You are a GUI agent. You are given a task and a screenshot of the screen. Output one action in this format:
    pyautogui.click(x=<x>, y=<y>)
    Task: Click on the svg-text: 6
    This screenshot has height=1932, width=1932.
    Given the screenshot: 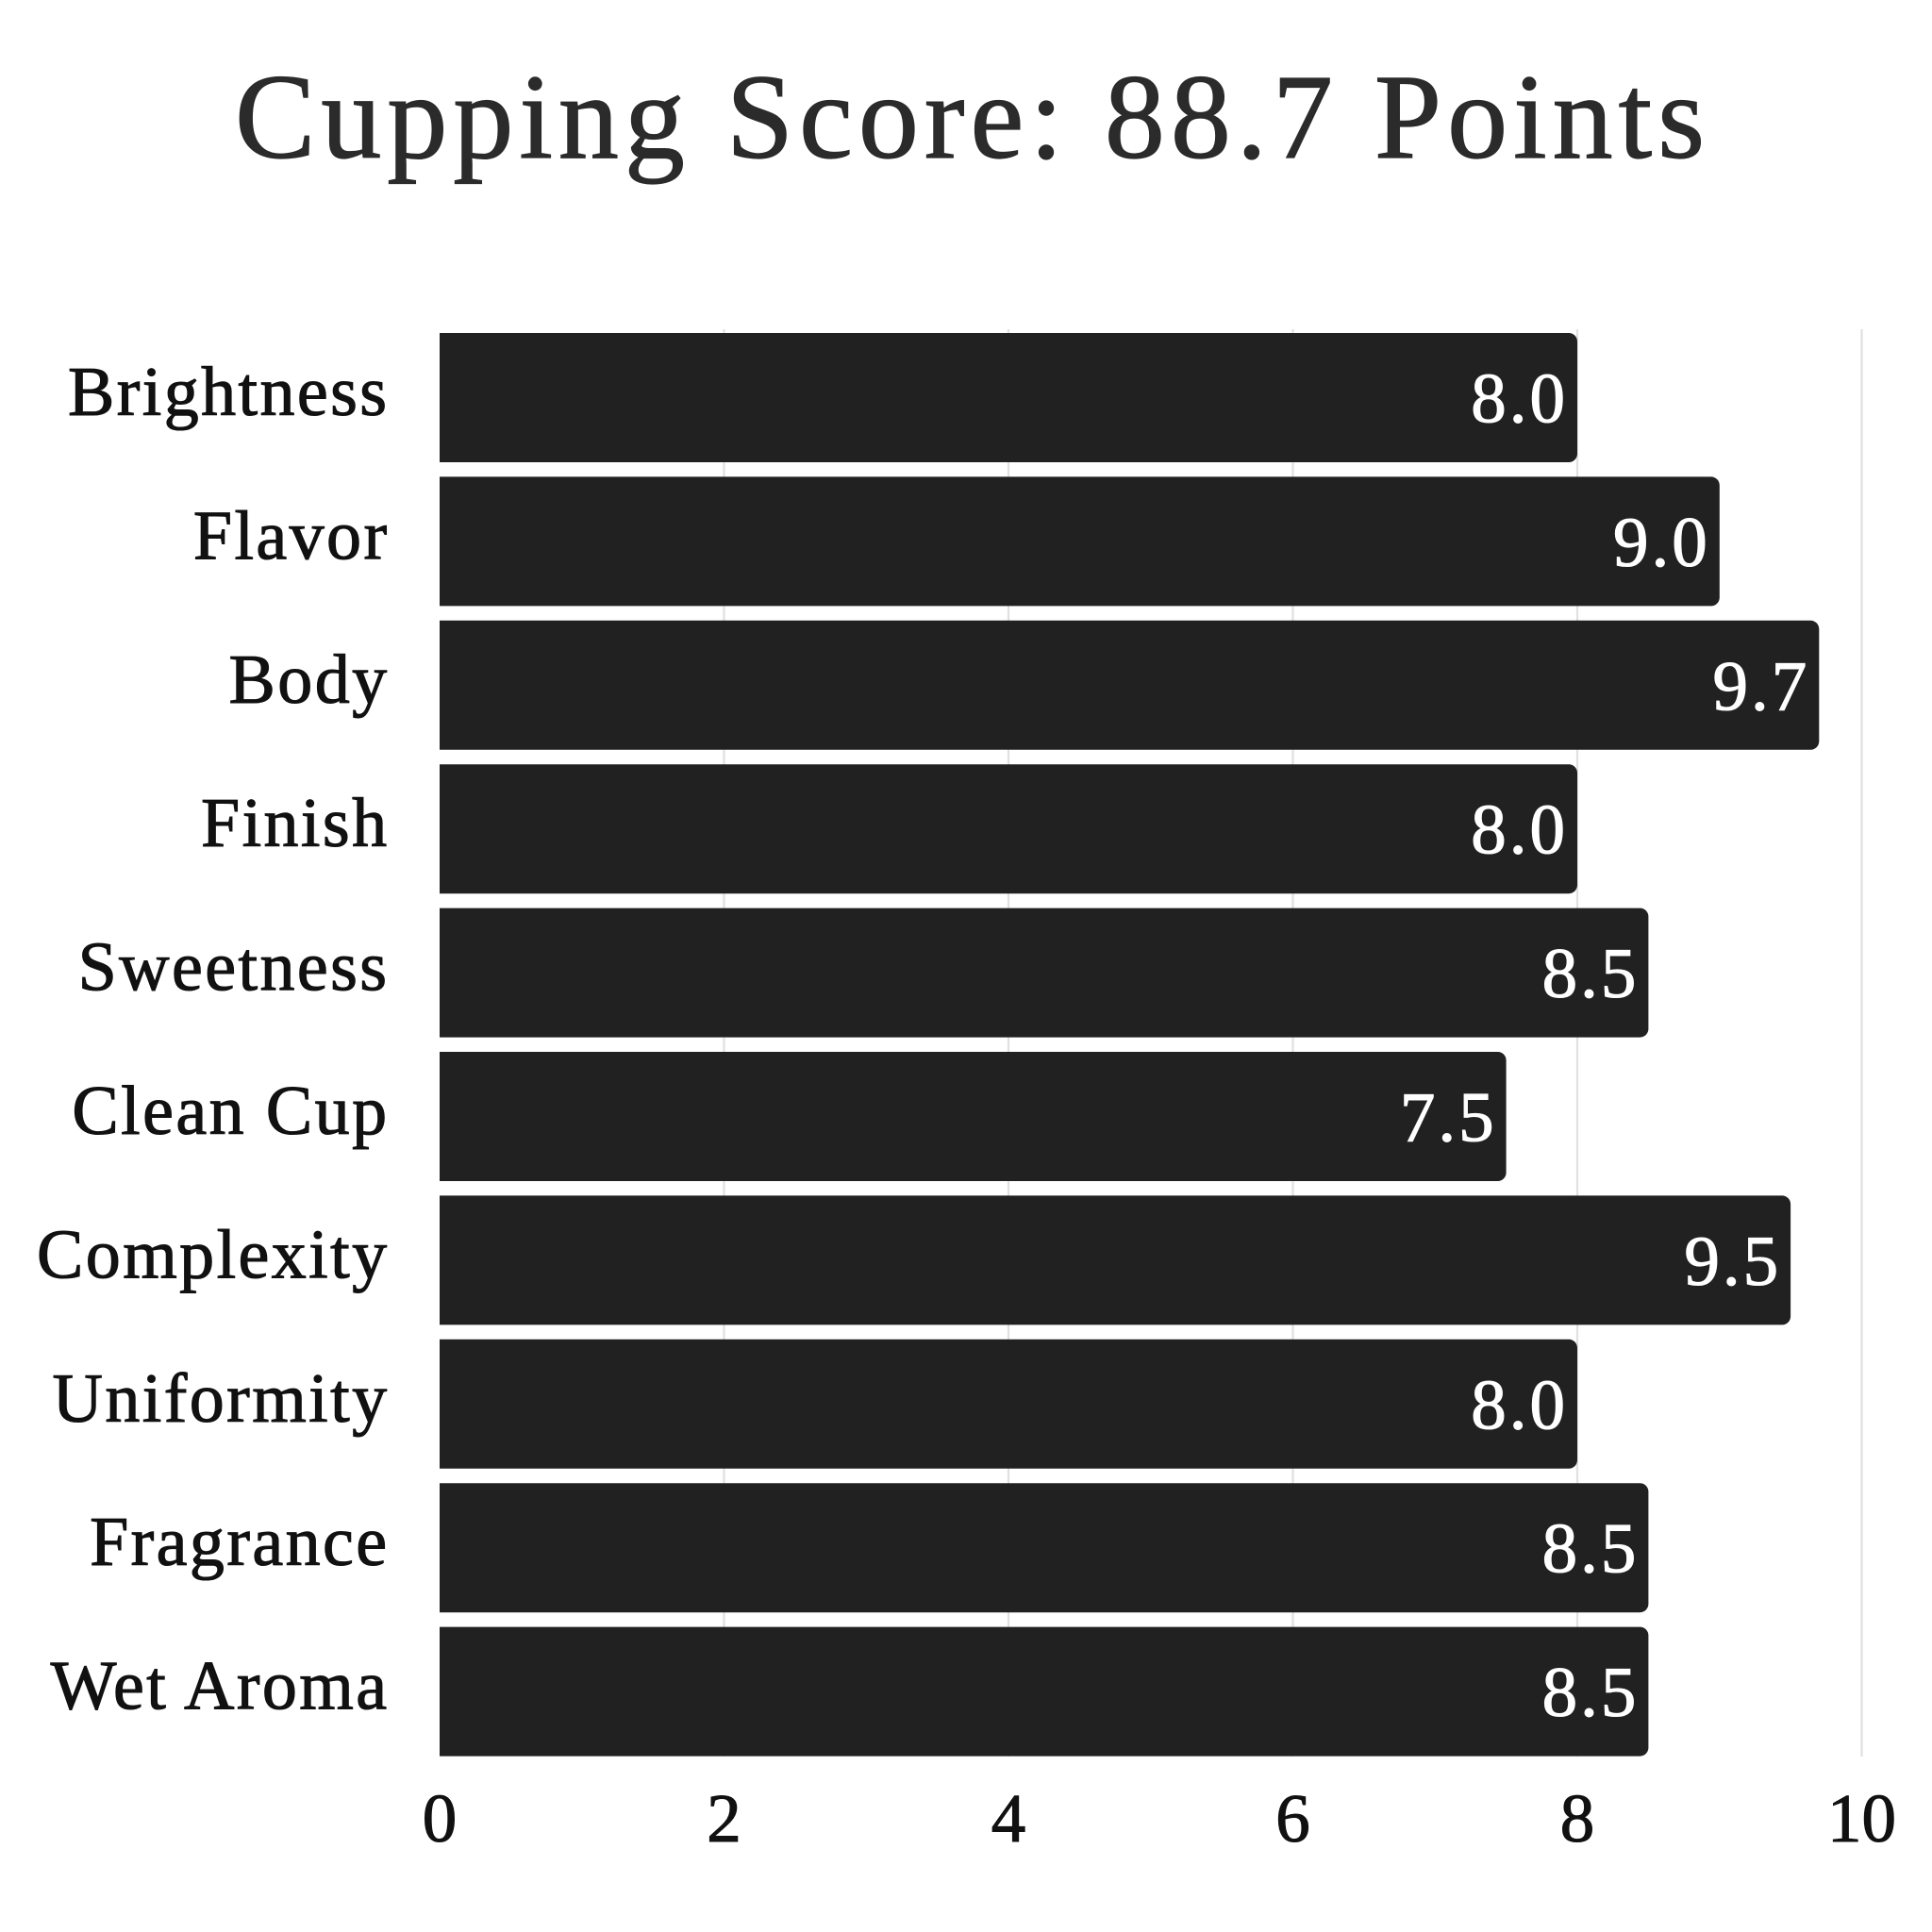 What is the action you would take?
    pyautogui.click(x=1292, y=1819)
    